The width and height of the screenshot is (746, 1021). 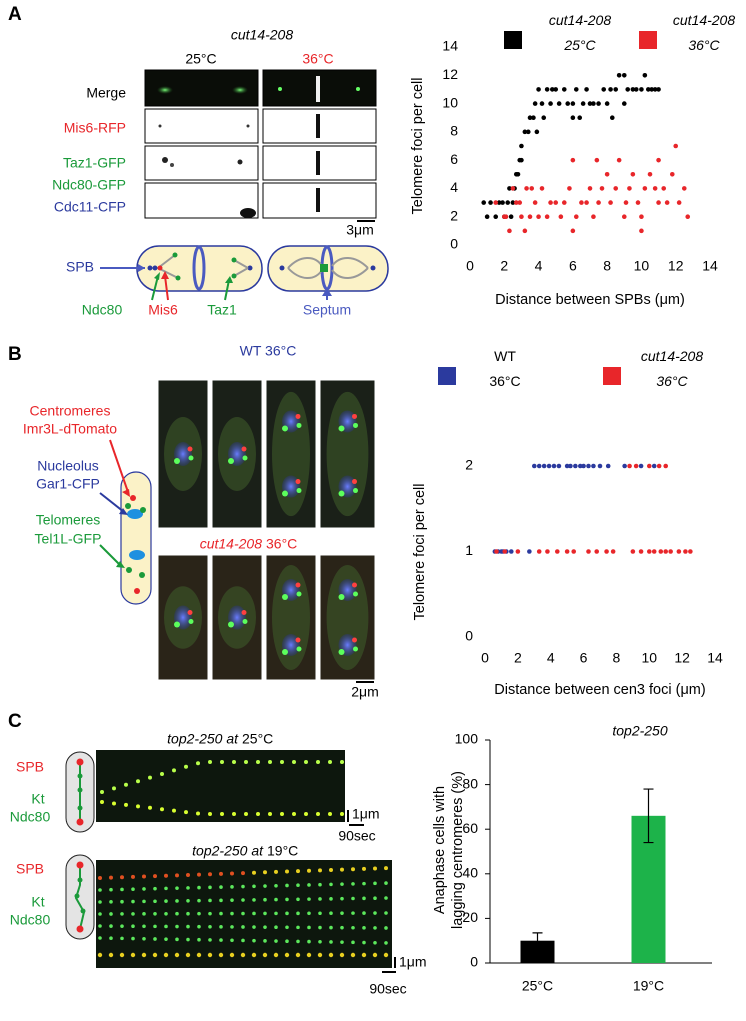 I want to click on row-label: Cdc11-CFP, so click(x=90, y=207).